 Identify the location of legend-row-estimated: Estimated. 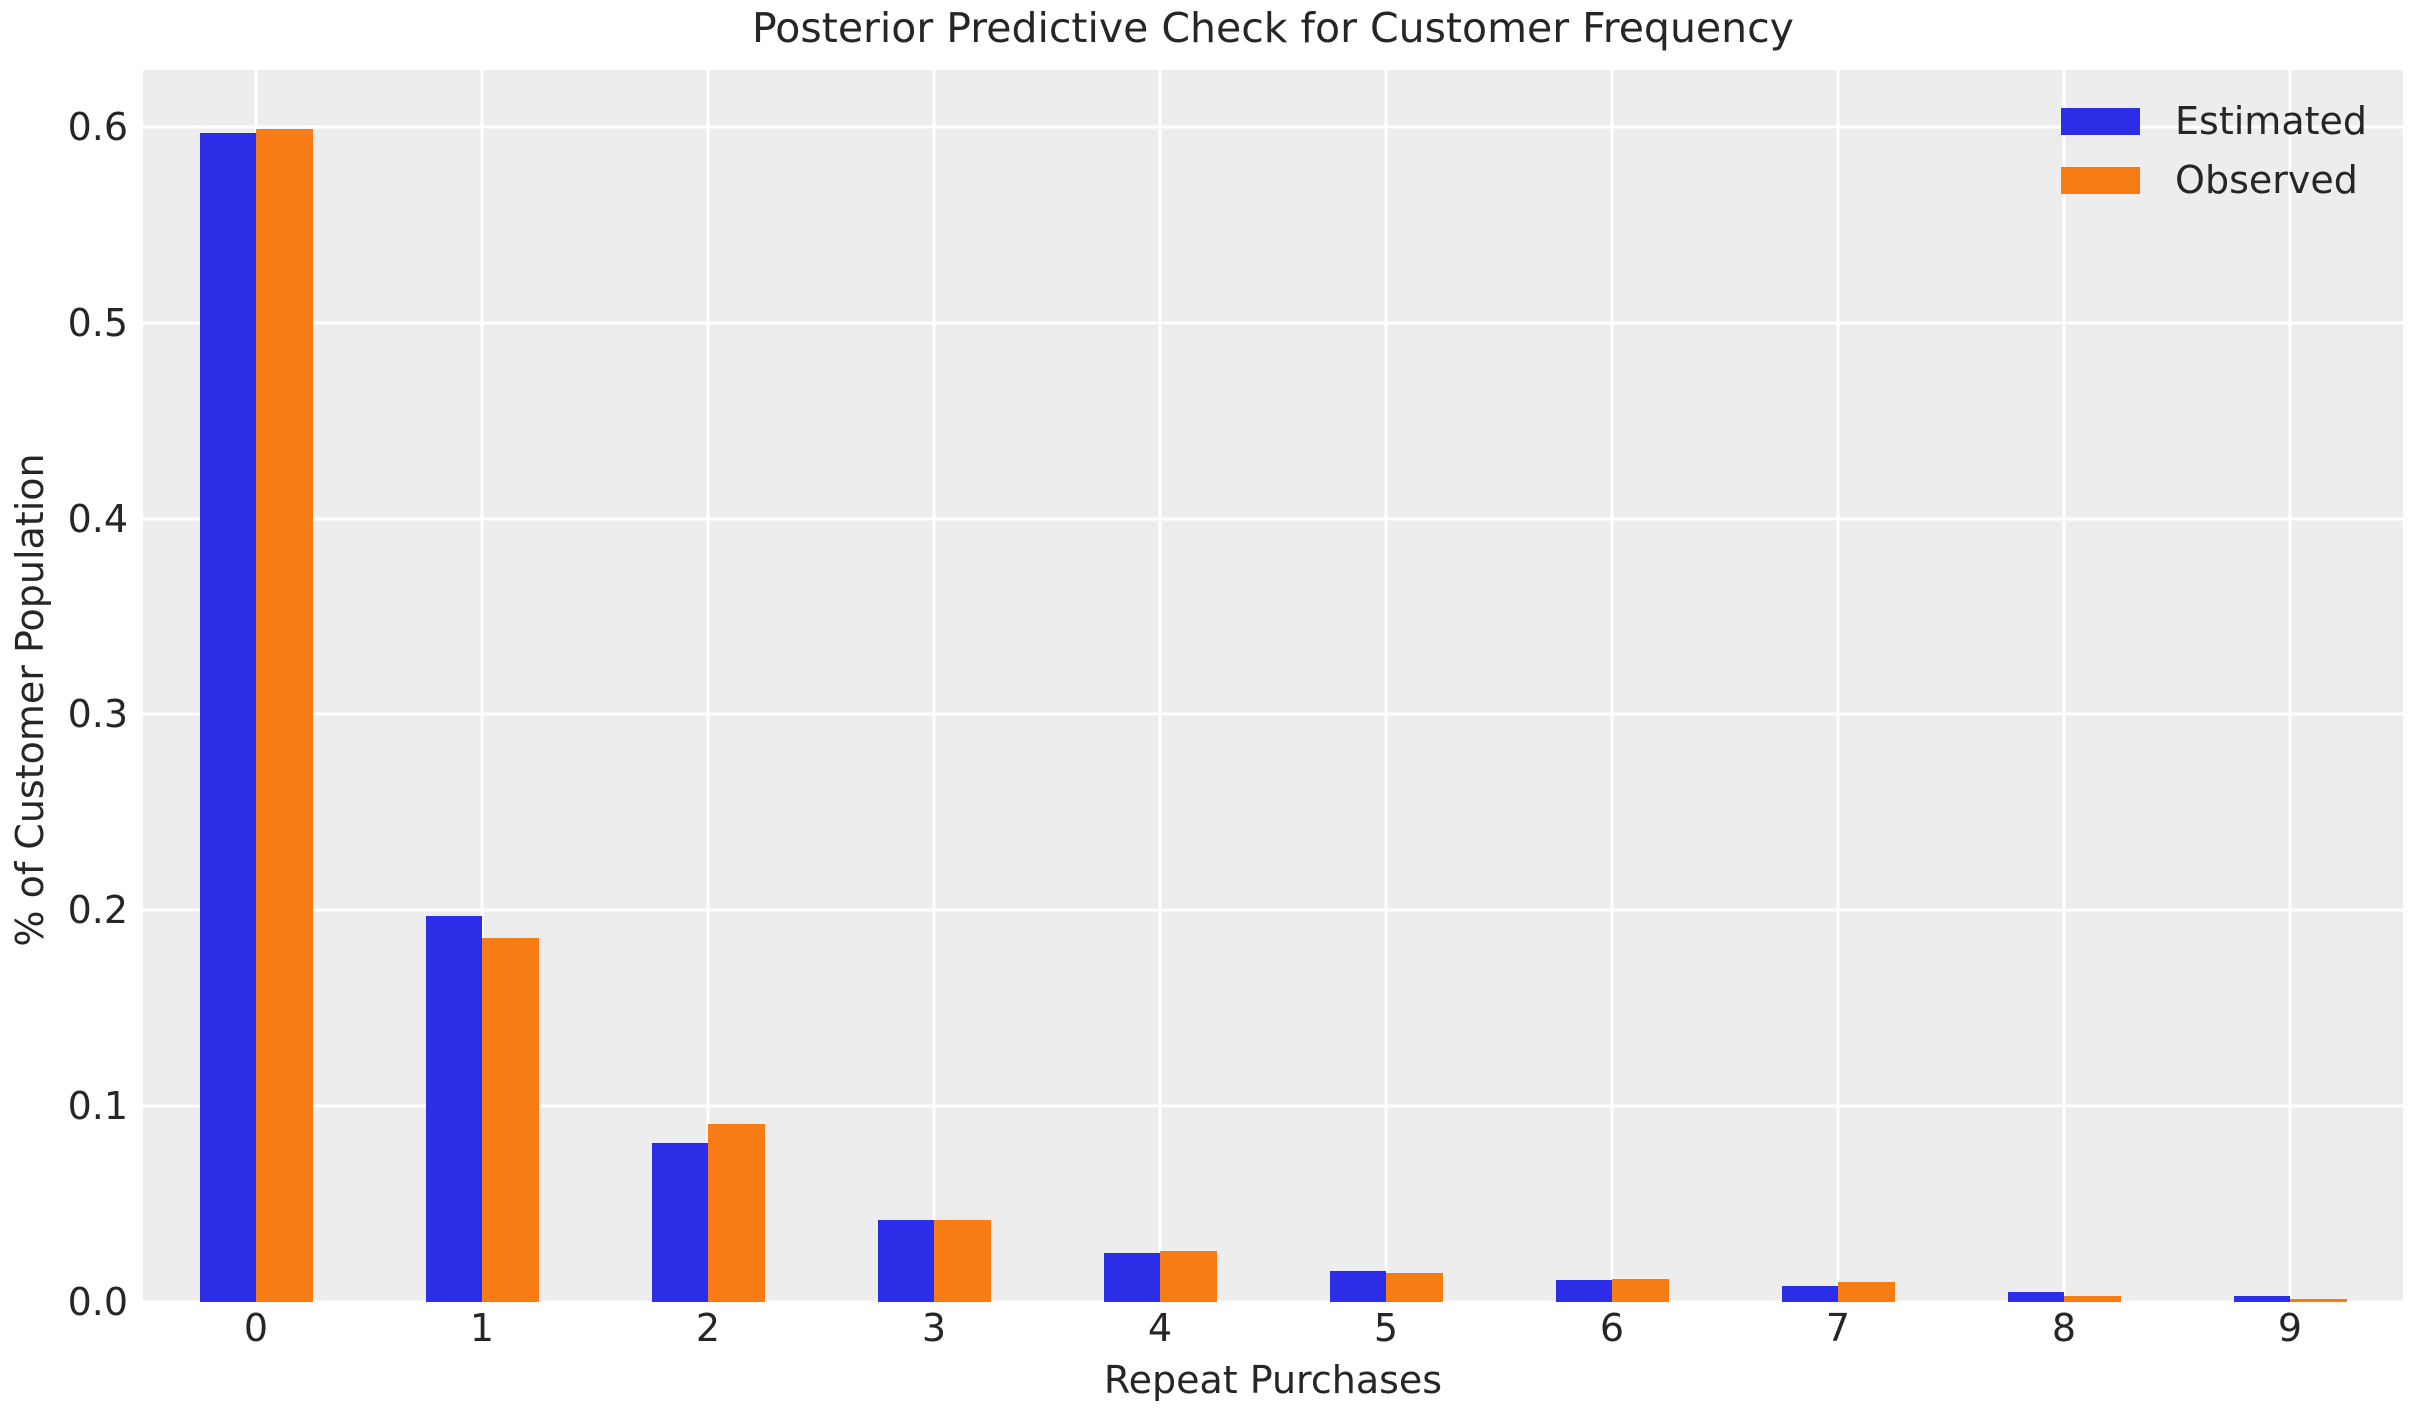
(2214, 121).